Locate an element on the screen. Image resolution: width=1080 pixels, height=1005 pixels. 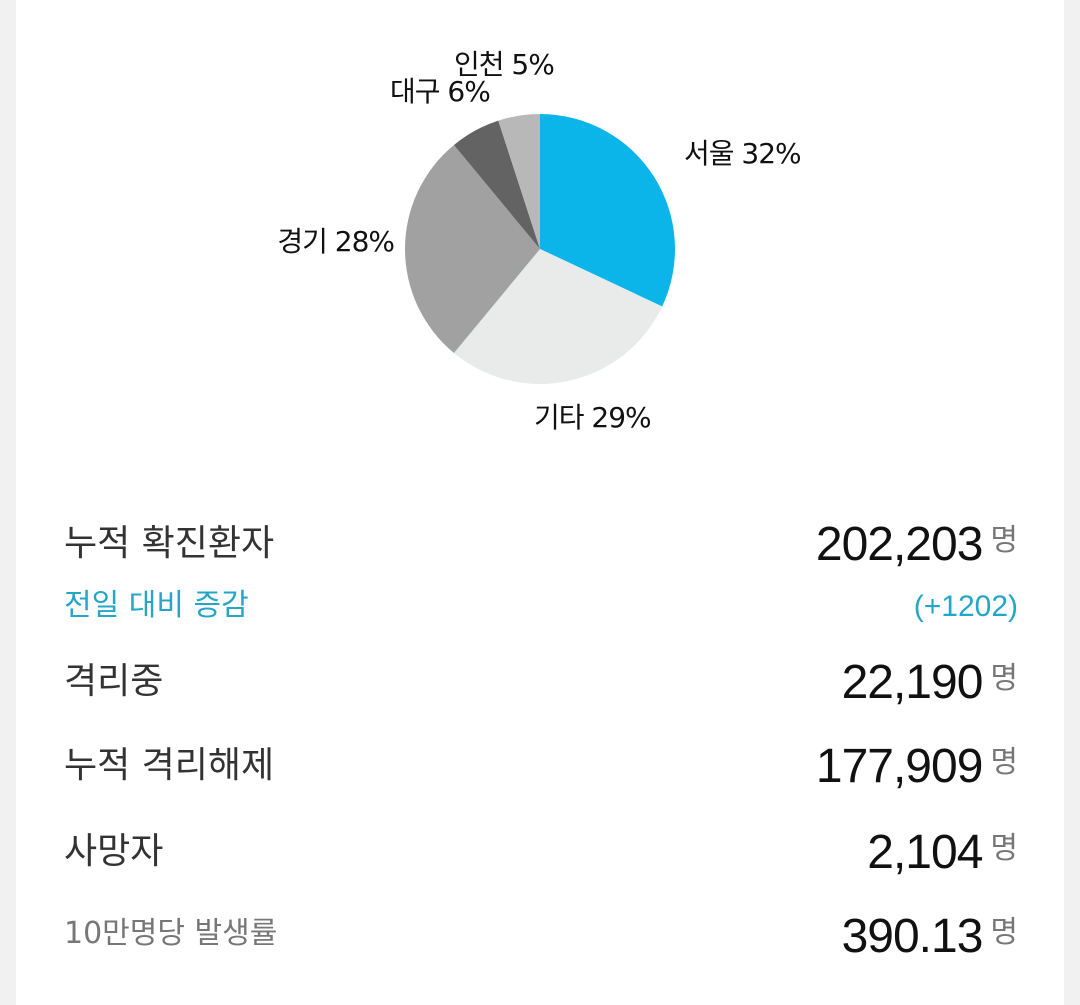
cumulative-released-row: 누적 격리해제 177,909 명 is located at coordinates (541, 764).